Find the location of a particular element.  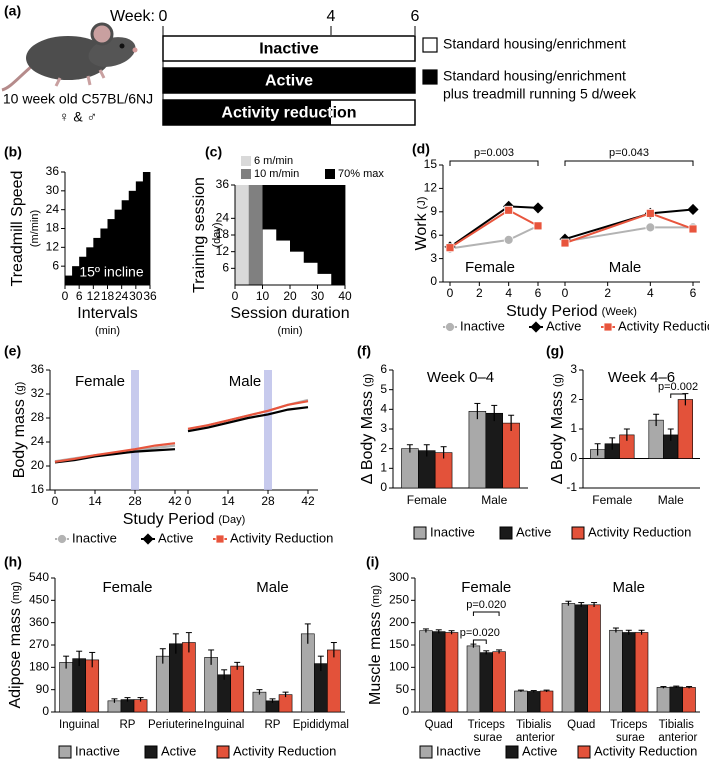

y-axis-unit: (m/min) is located at coordinates (35, 228).